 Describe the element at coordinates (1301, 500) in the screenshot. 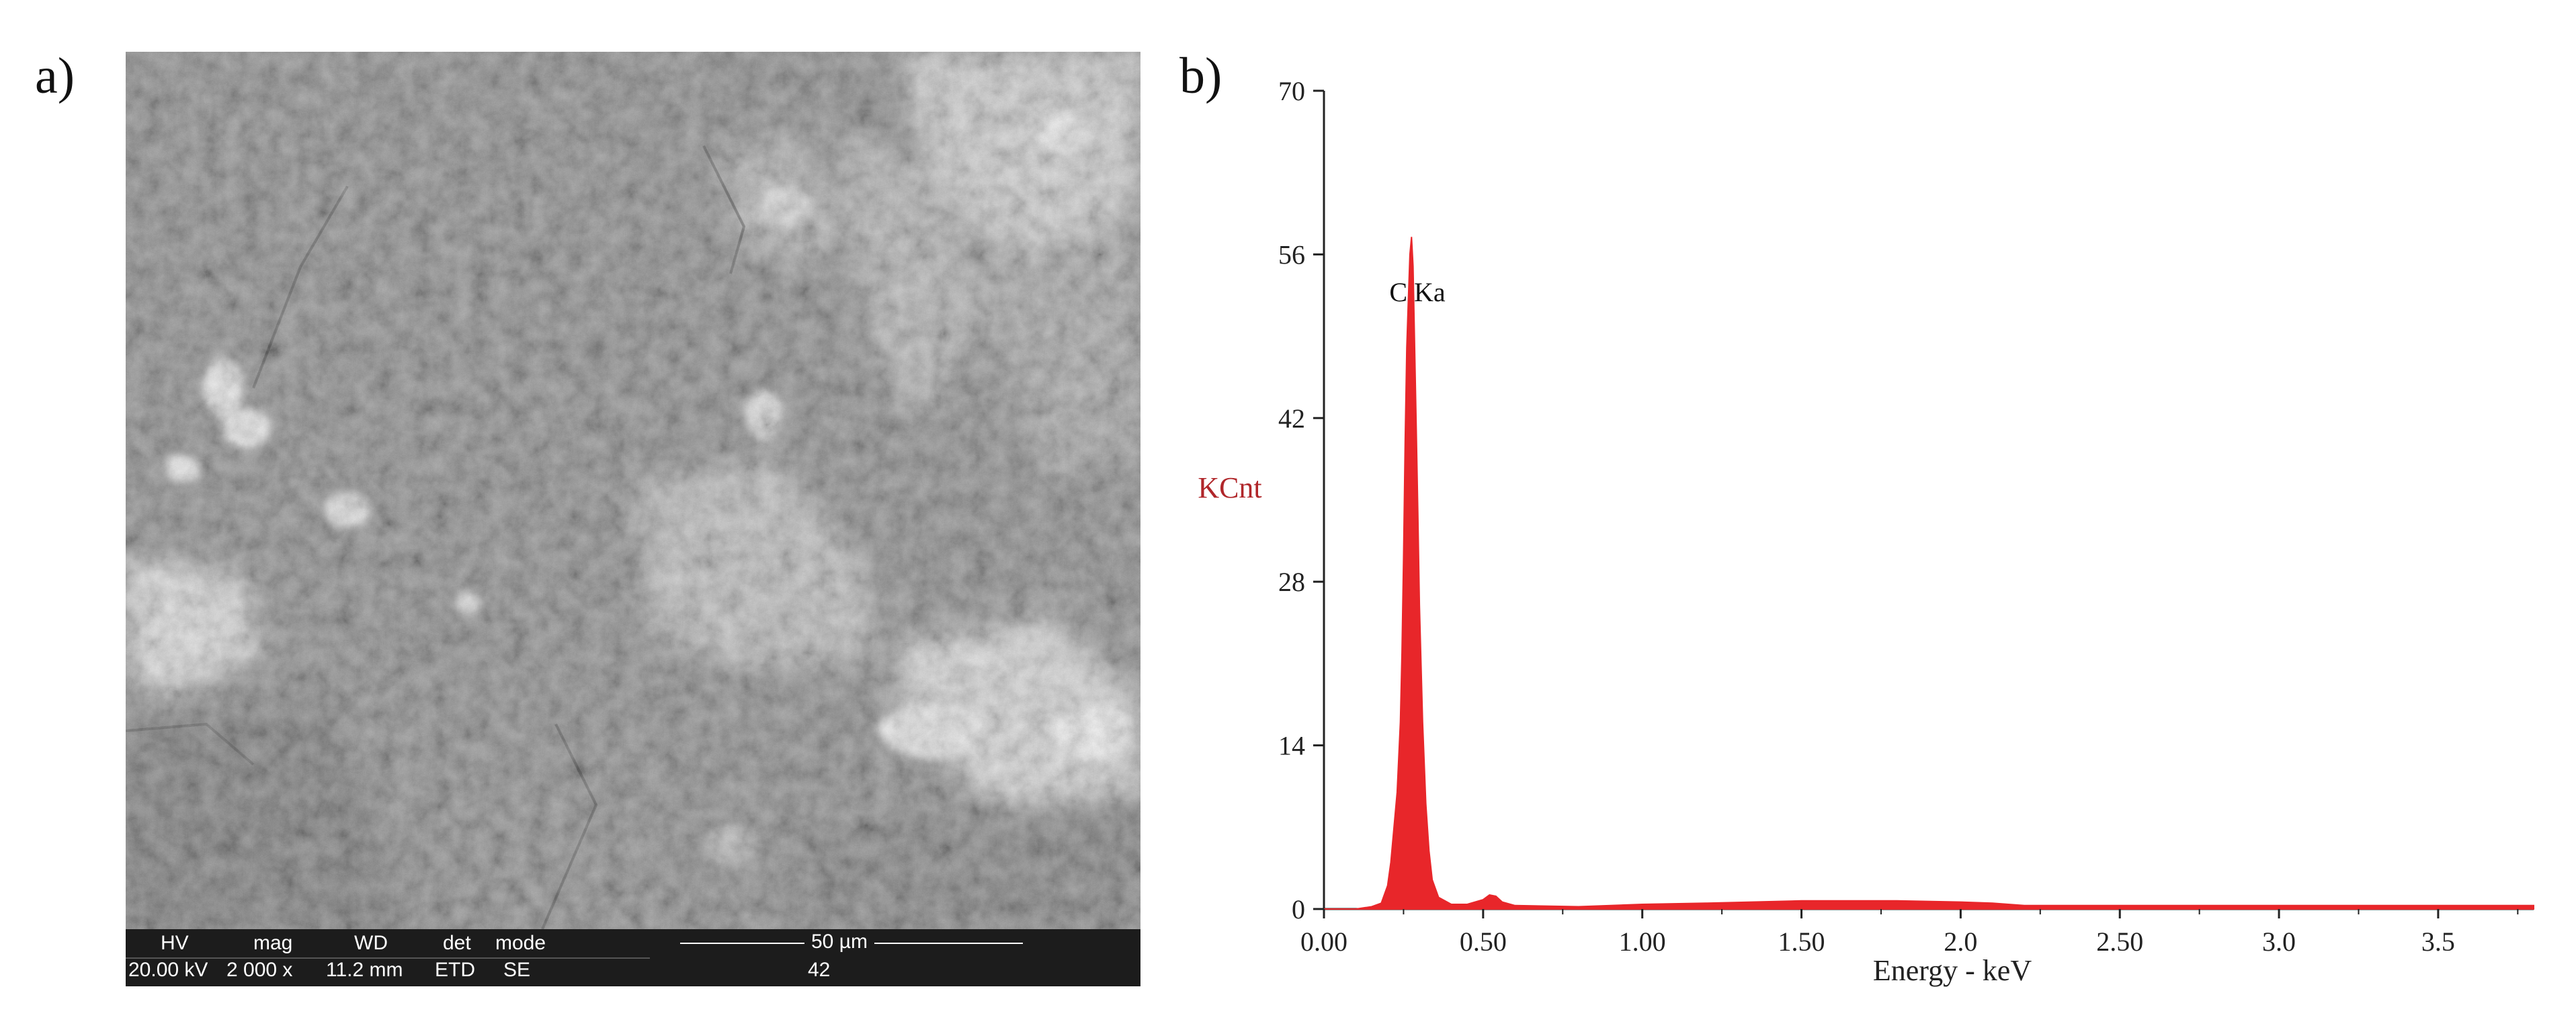

I see `y-axis-ticks: 0 14 28 42 56 70` at that location.